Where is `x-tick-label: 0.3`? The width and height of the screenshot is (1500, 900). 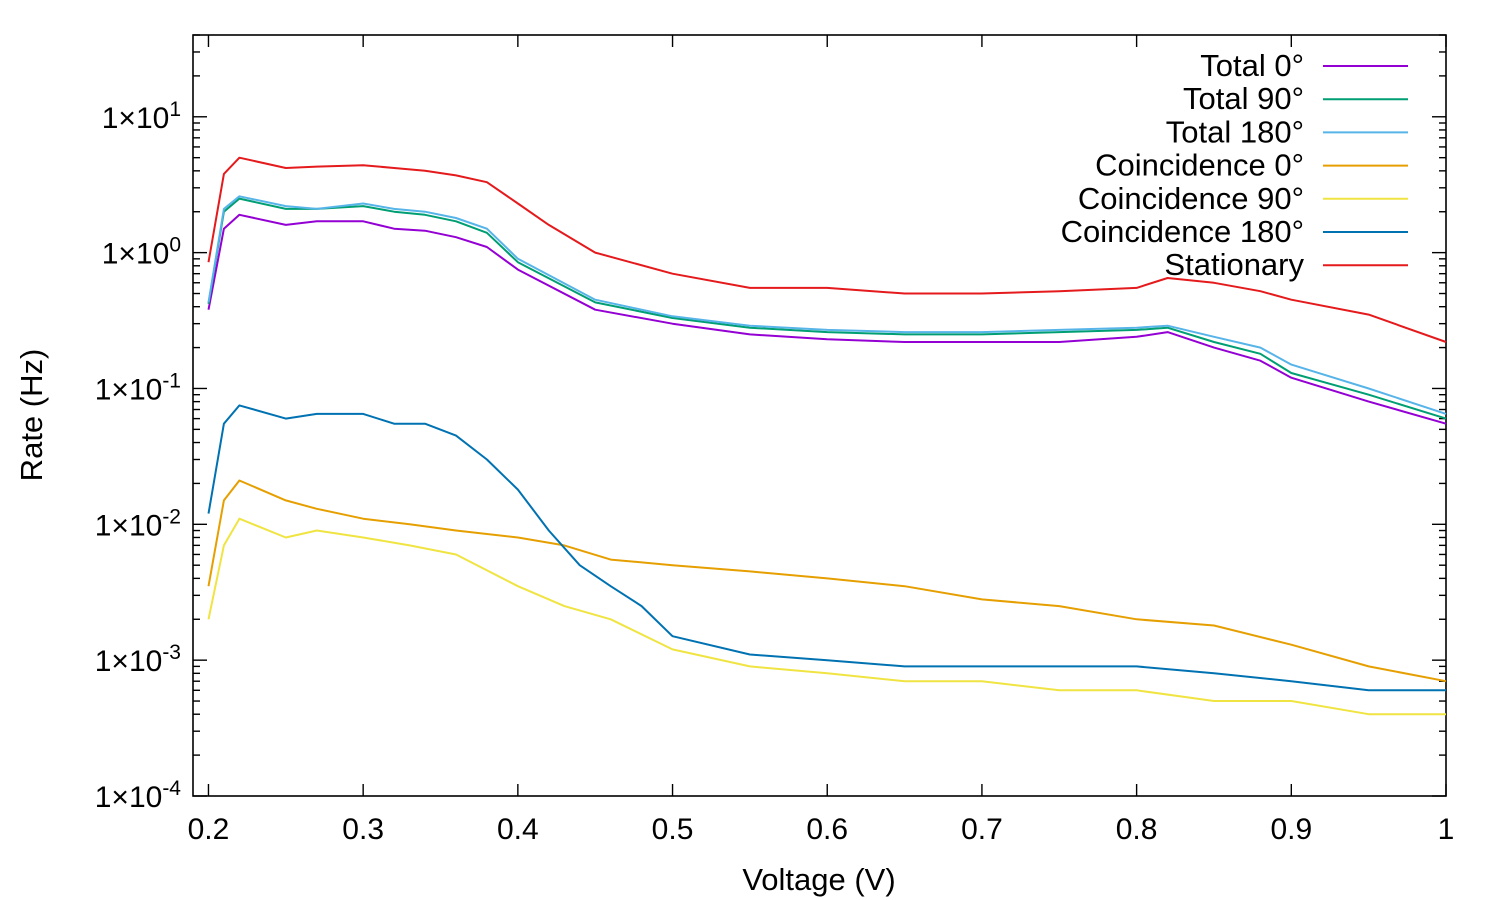
x-tick-label: 0.3 is located at coordinates (363, 829).